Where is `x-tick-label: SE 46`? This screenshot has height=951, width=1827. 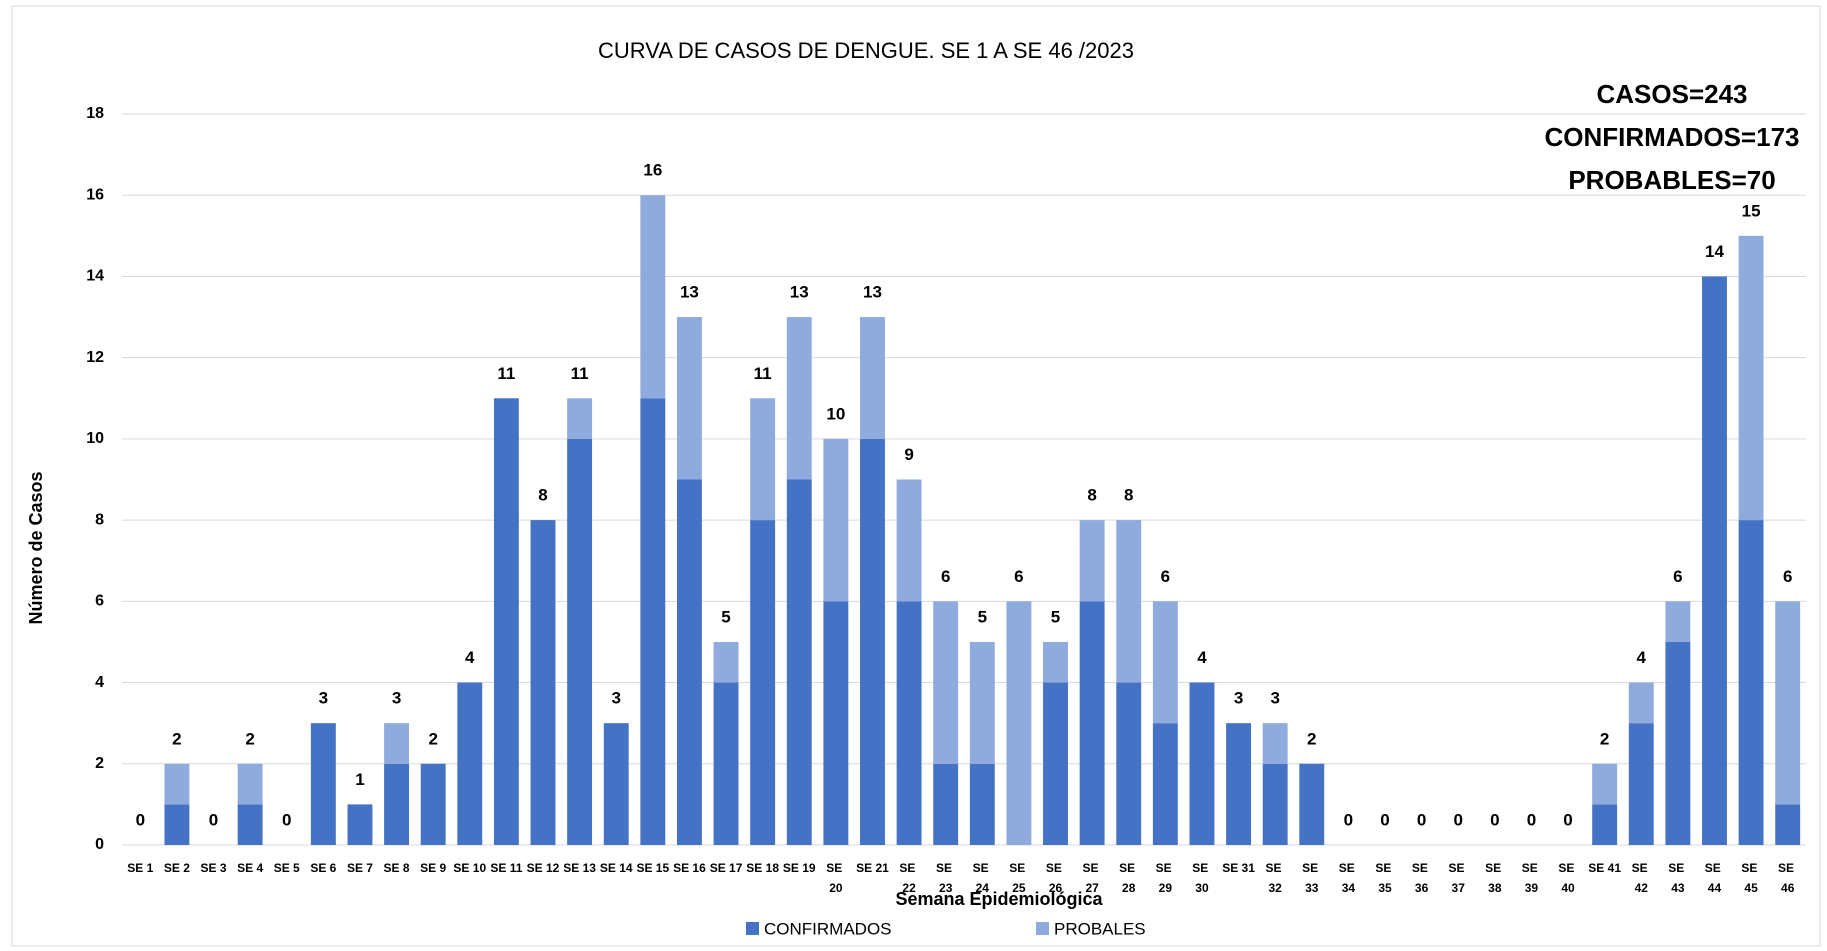 x-tick-label: SE 46 is located at coordinates (1787, 878).